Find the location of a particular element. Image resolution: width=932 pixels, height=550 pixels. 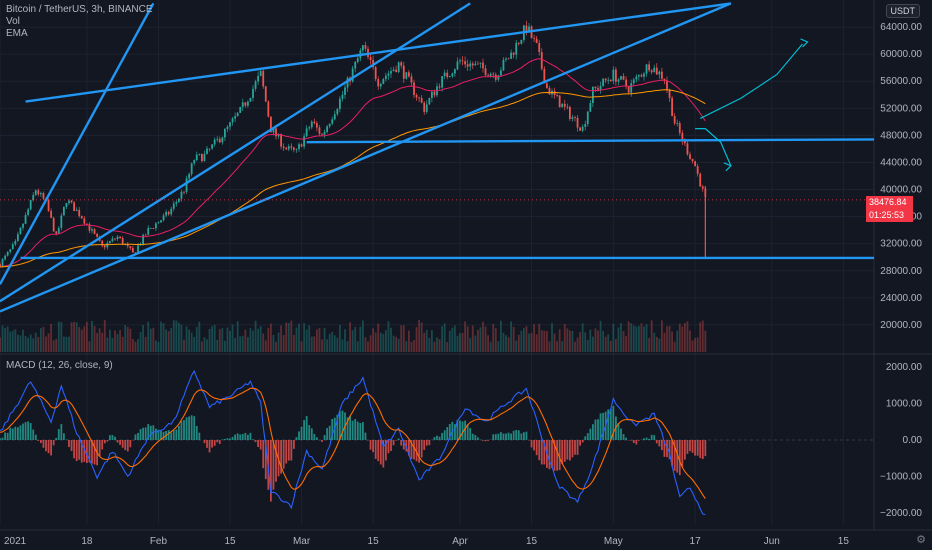

price-axis-tick: 56000.00 is located at coordinates (901, 81).